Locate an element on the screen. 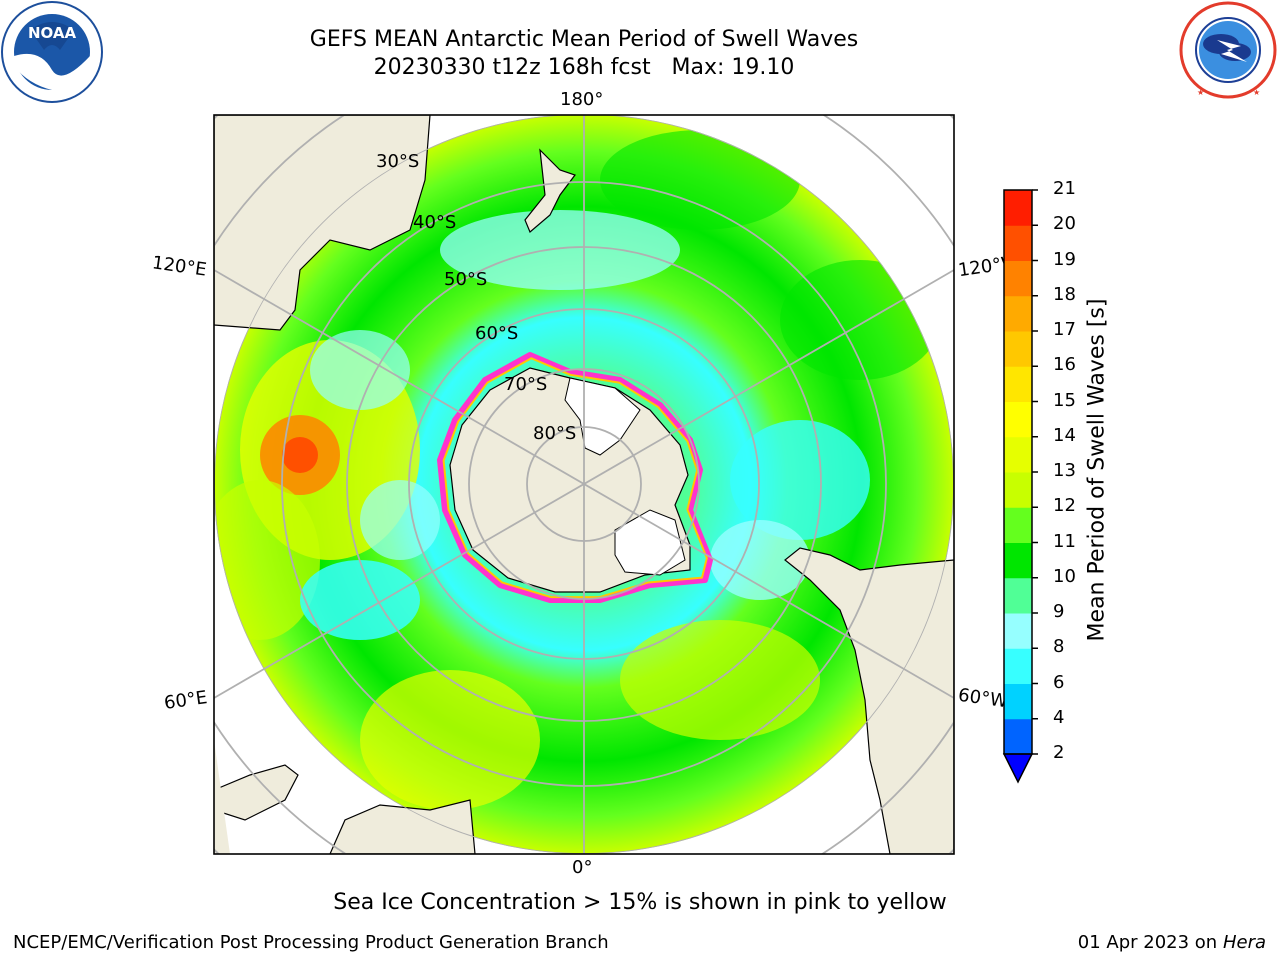  madagascar-land is located at coordinates (256, 792).